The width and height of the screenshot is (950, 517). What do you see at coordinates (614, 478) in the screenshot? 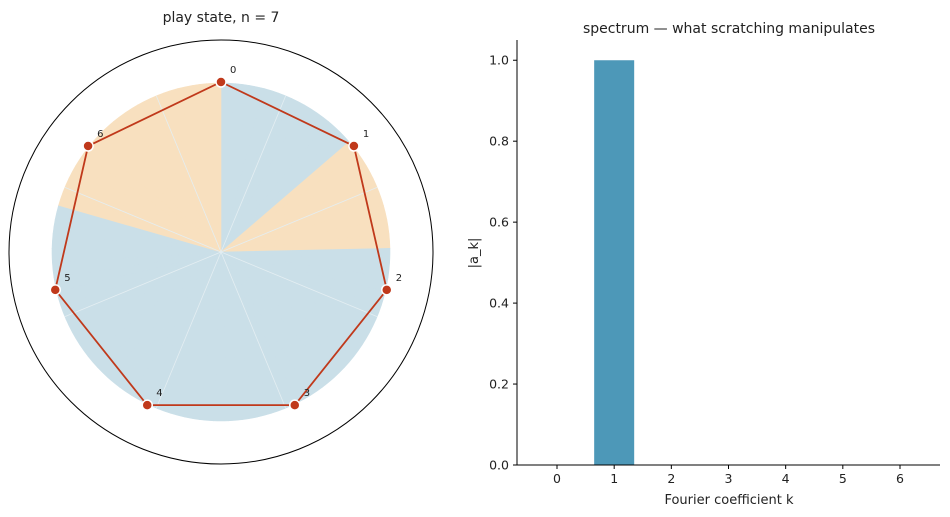
I see `x-tick-label: 1` at bounding box center [614, 478].